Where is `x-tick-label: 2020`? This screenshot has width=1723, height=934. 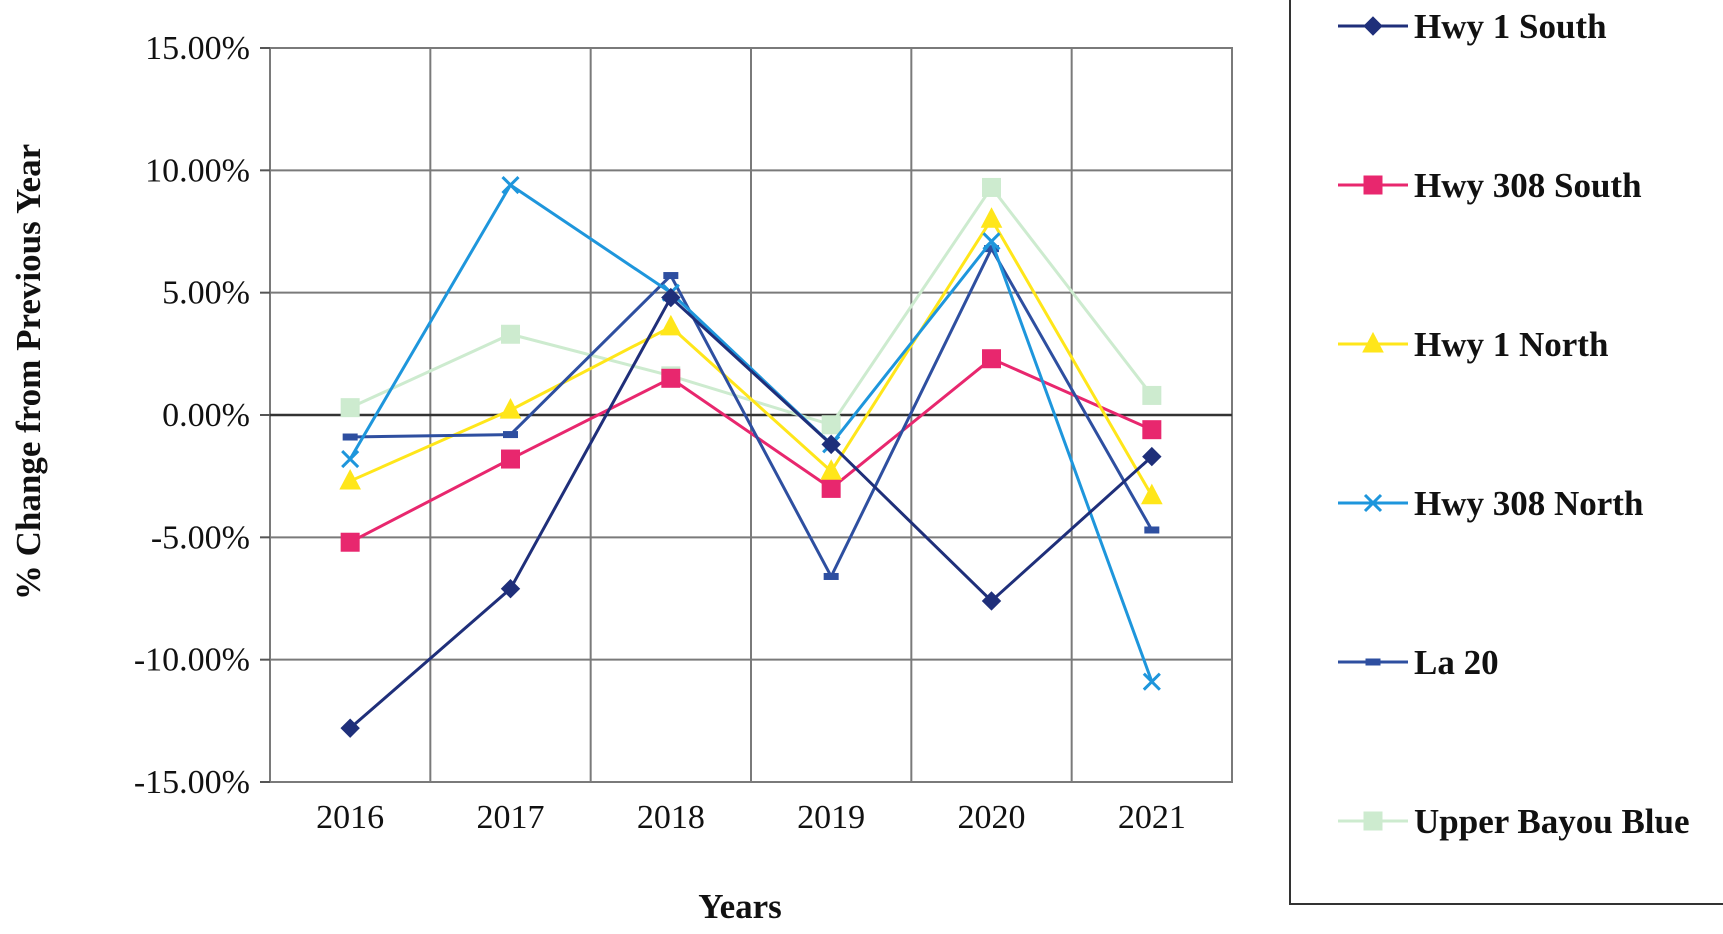 x-tick-label: 2020 is located at coordinates (992, 817).